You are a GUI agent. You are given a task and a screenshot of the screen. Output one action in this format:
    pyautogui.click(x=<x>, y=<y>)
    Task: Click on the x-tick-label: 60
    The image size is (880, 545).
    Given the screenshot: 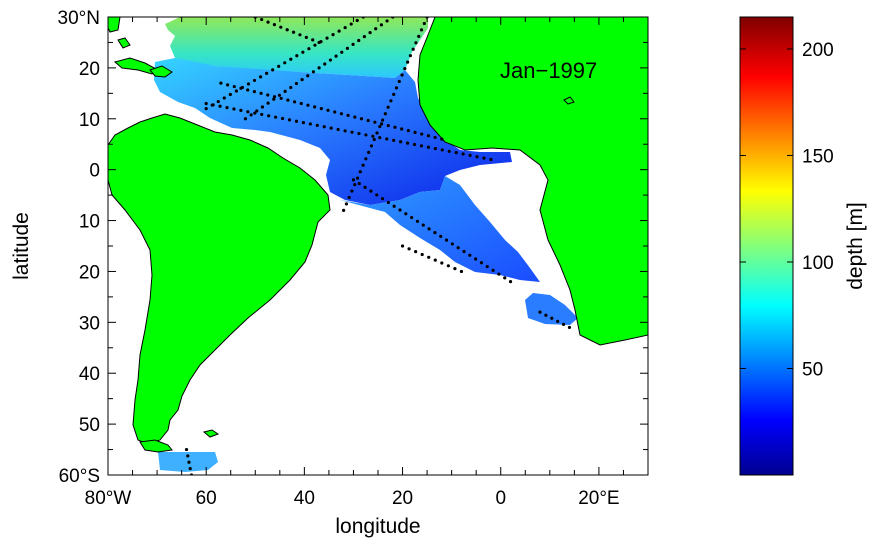 What is the action you would take?
    pyautogui.click(x=206, y=498)
    